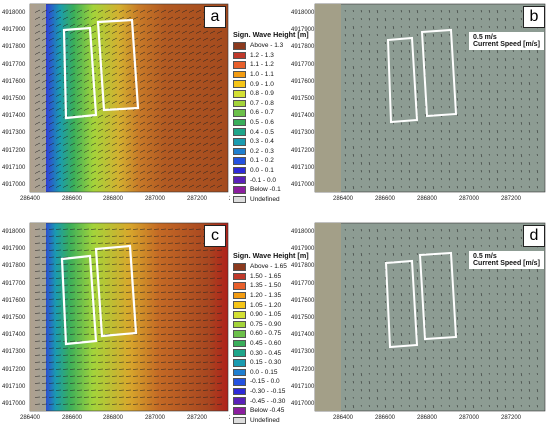 The image size is (550, 437). Describe the element at coordinates (262, 75) in the screenshot. I see `legend-label: 1.0 - 1.1` at that location.